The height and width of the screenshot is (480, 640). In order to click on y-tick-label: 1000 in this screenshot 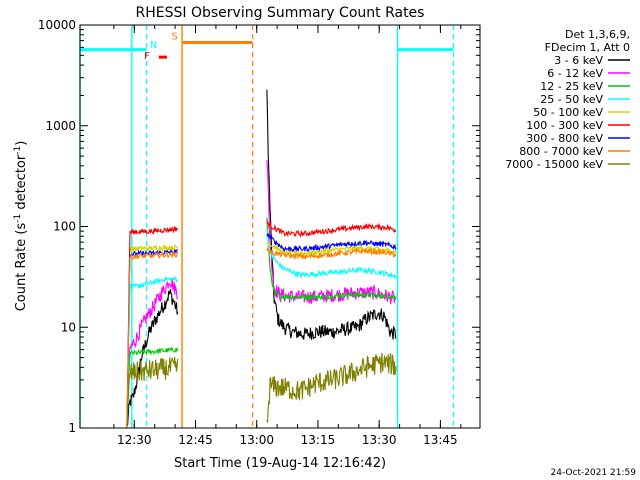, I will do `click(60, 126)`.